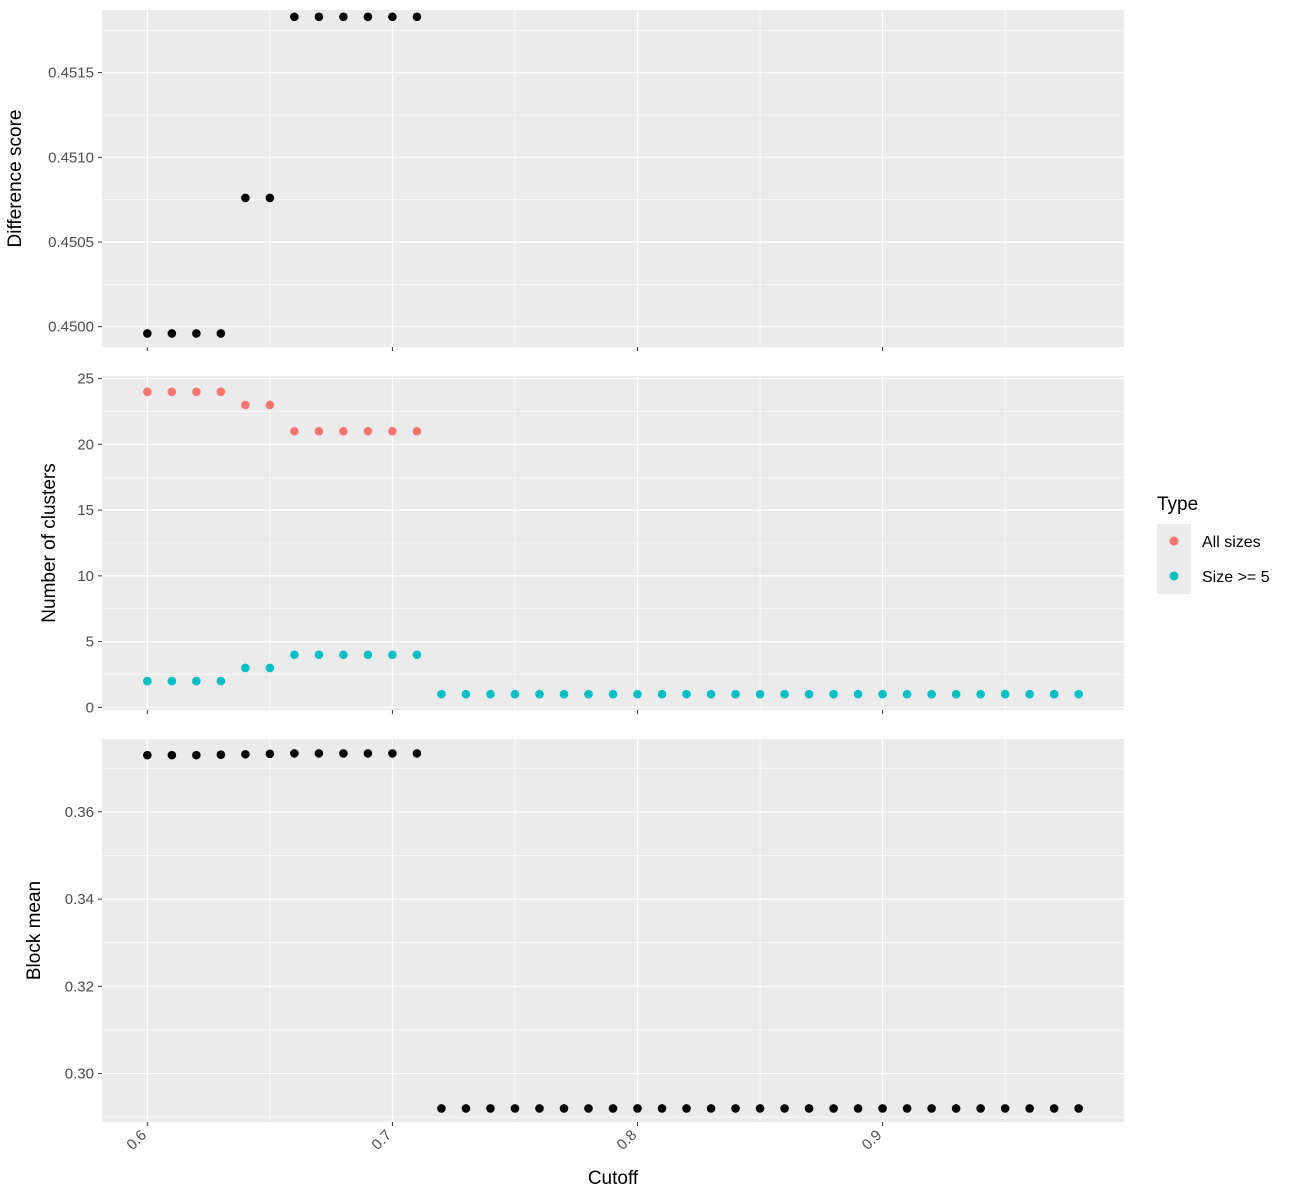 Image resolution: width=1300 pixels, height=1200 pixels. What do you see at coordinates (79, 1074) in the screenshot?
I see `y-tick-label: 0.30` at bounding box center [79, 1074].